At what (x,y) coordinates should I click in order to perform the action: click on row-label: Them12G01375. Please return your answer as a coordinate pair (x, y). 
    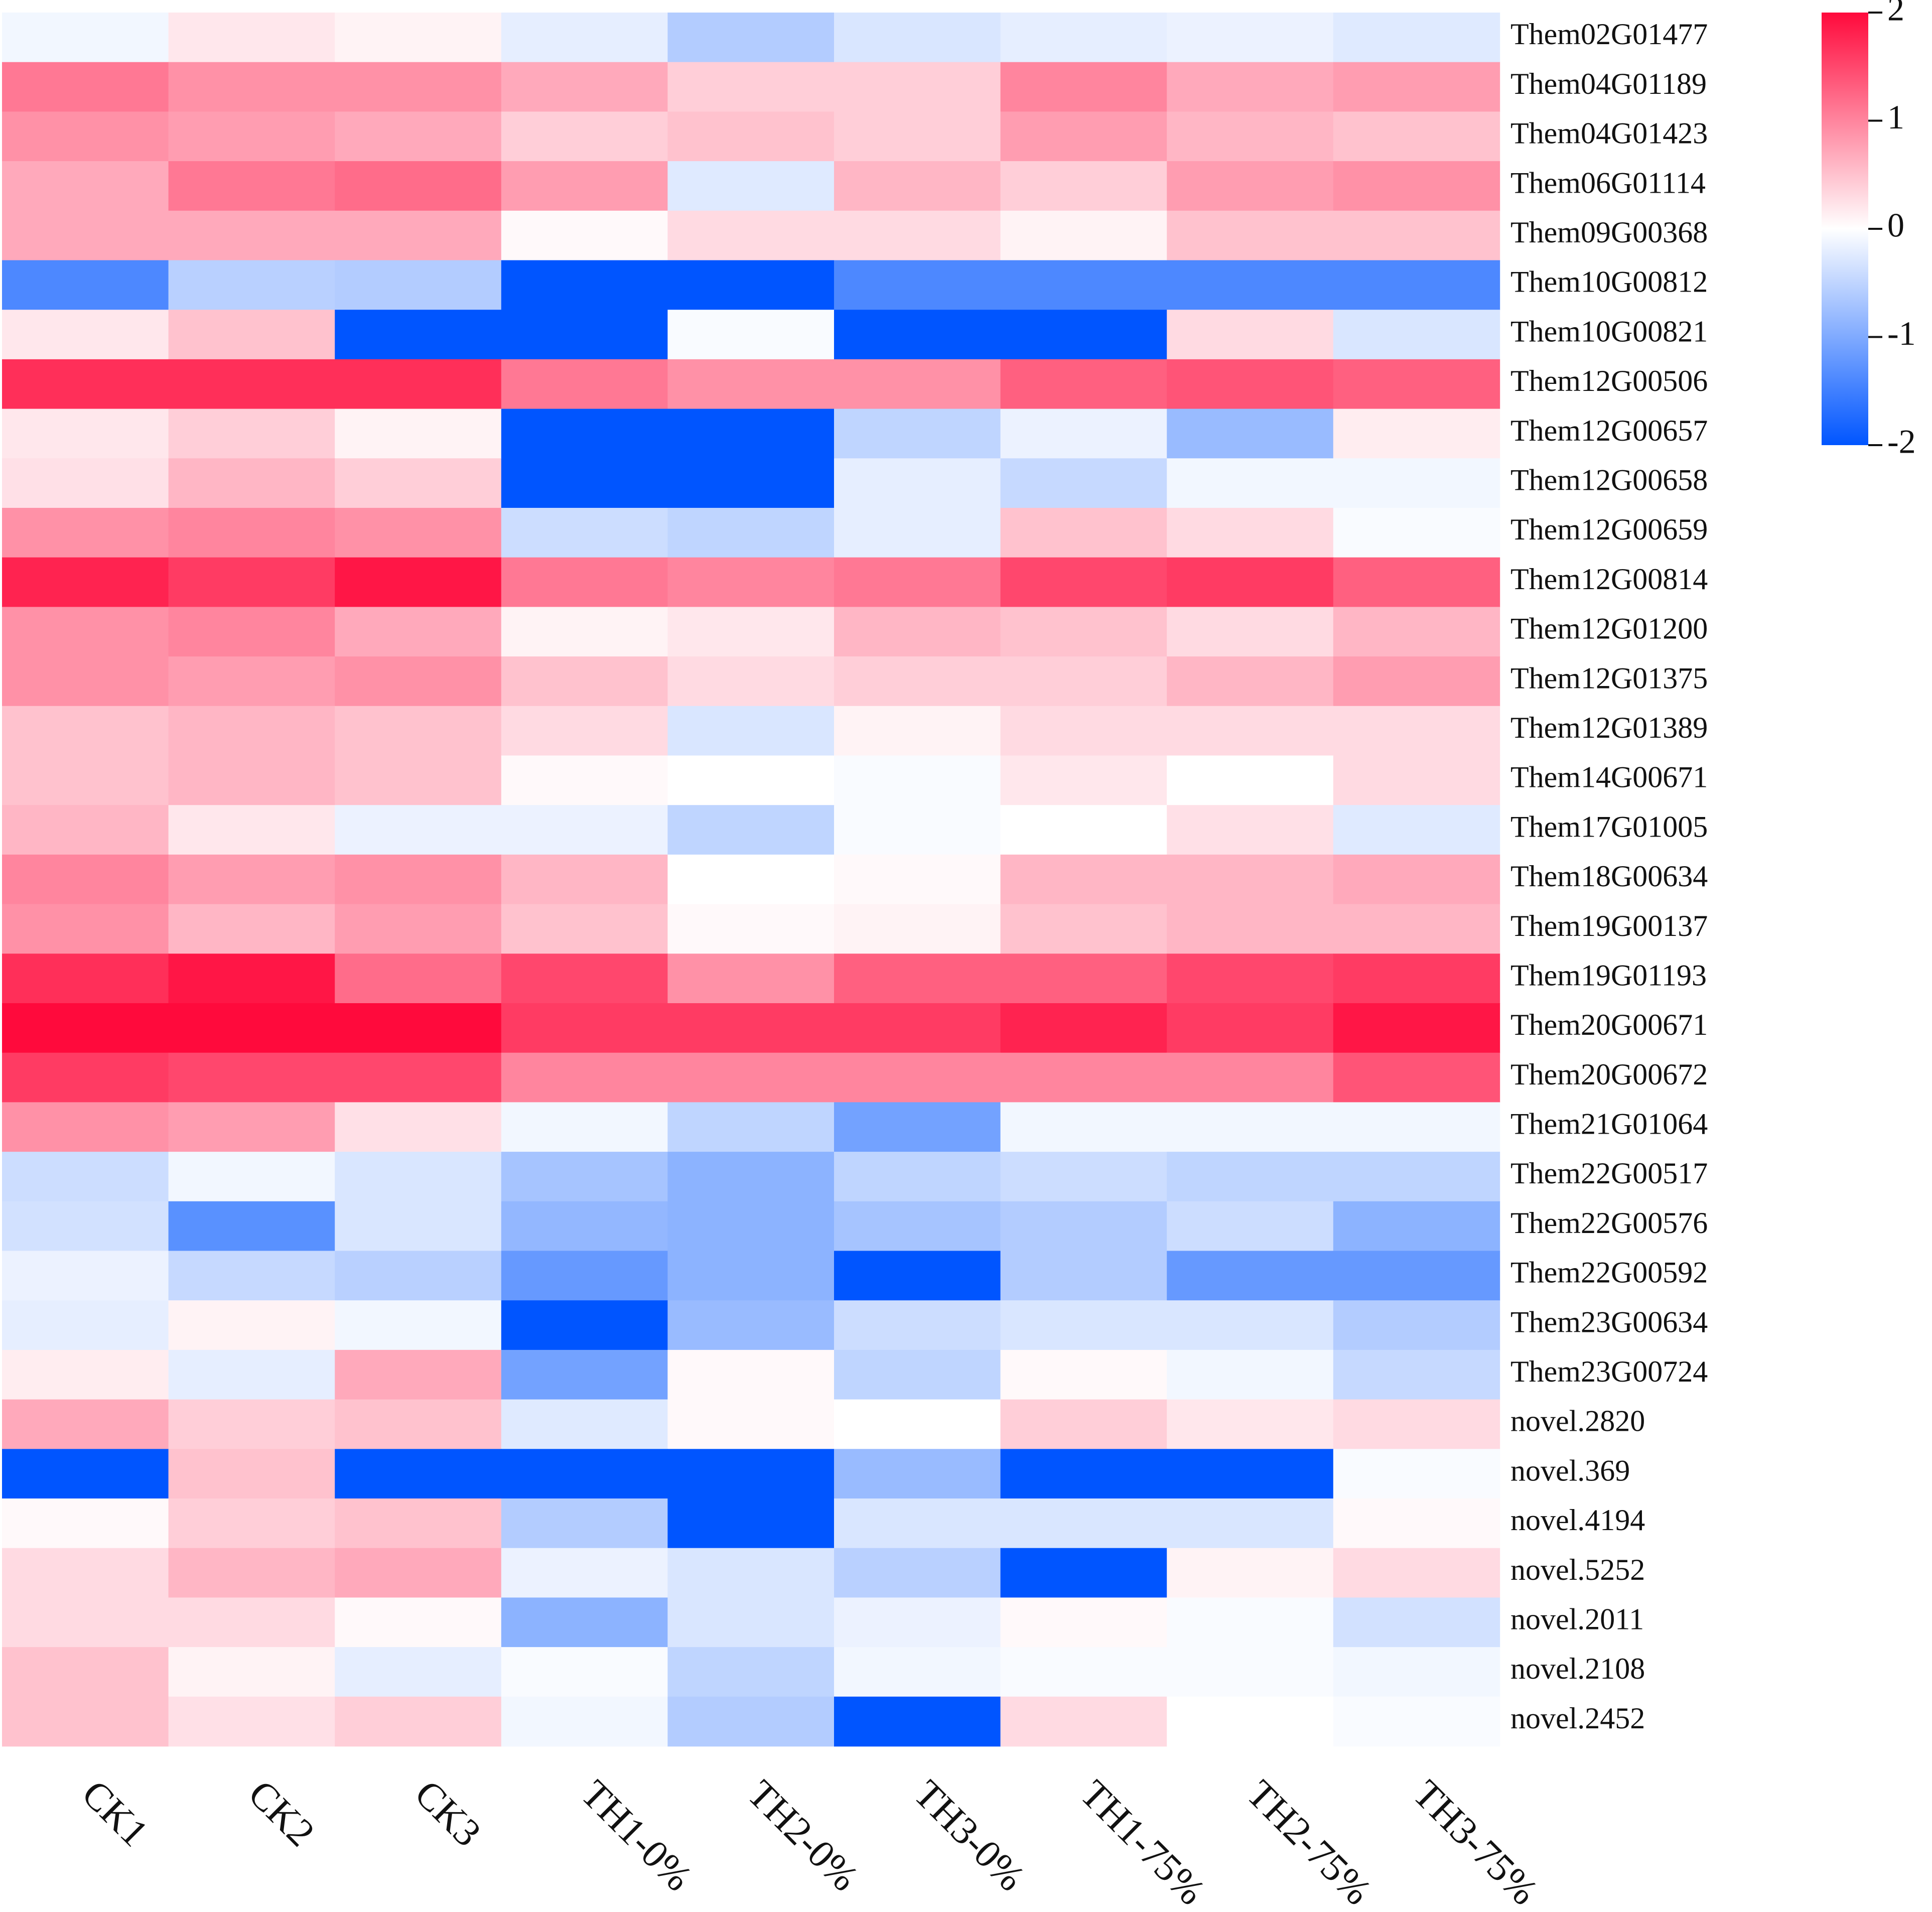
    Looking at the image, I should click on (1609, 678).